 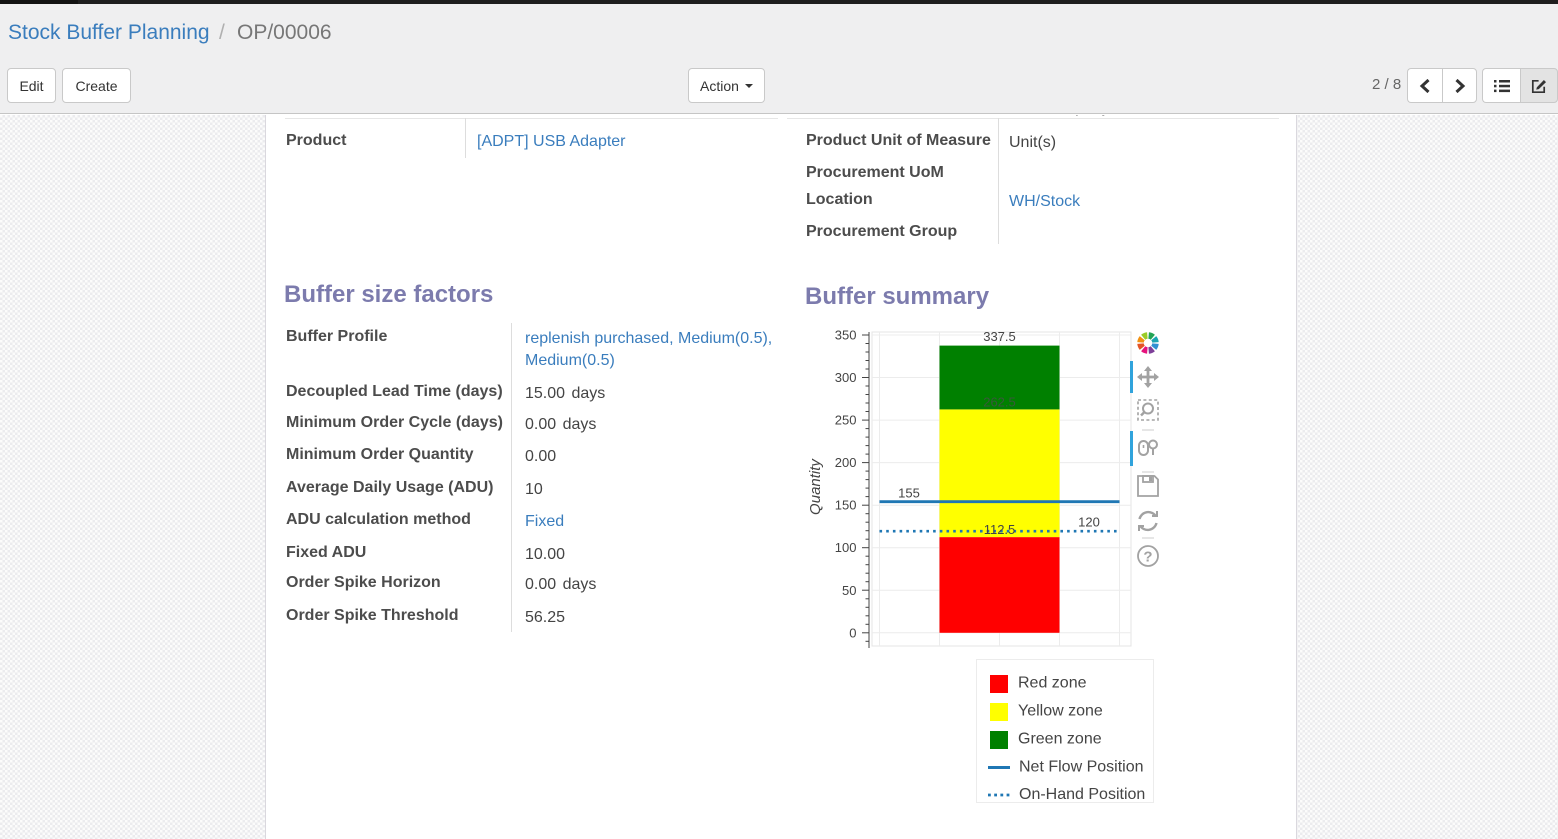 I want to click on svg-text: 0, so click(x=852, y=632).